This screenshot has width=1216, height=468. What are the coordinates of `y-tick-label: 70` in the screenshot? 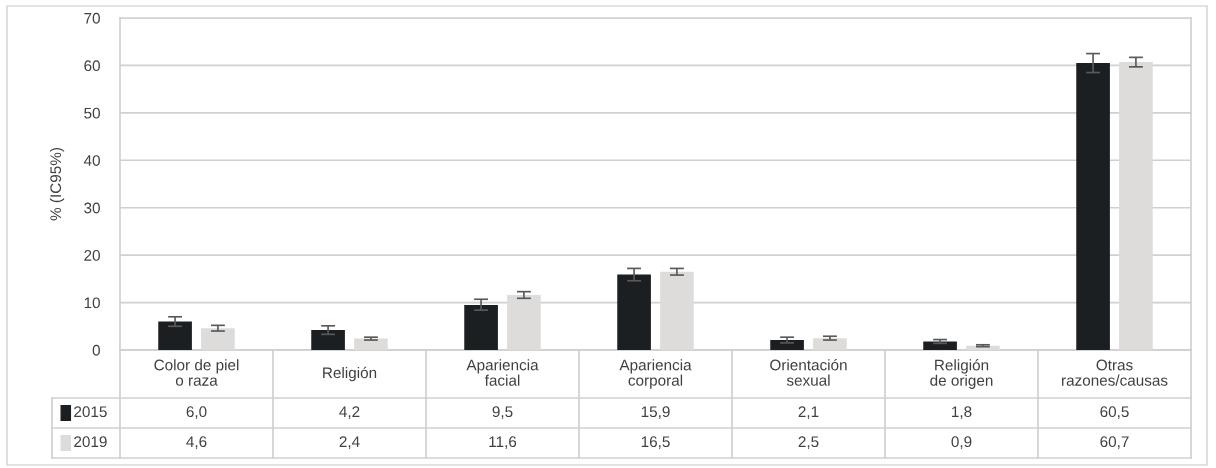 It's located at (92, 18).